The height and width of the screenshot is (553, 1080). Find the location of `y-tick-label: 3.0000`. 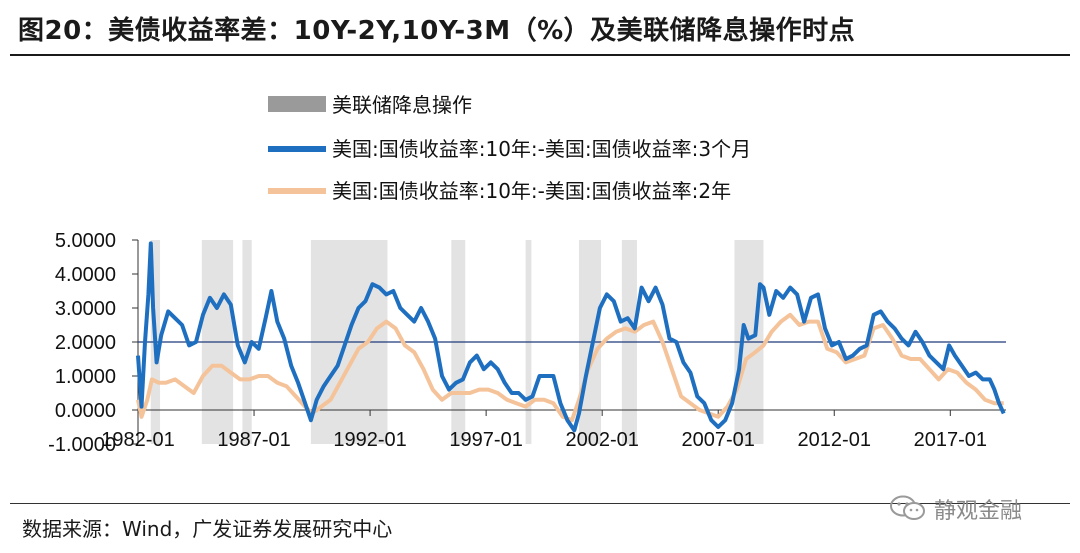

y-tick-label: 3.0000 is located at coordinates (85, 309).